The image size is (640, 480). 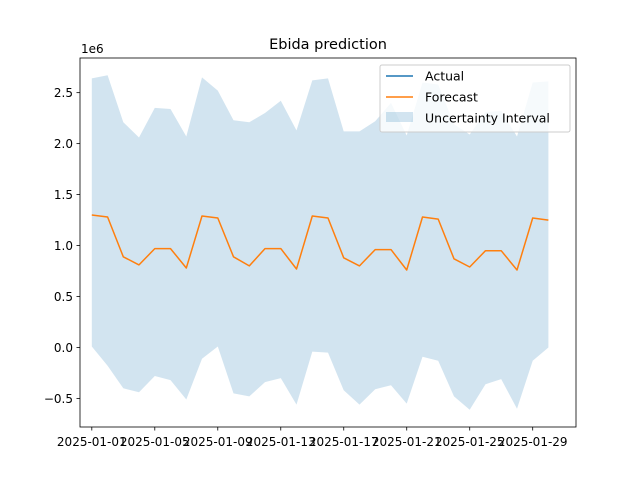 I want to click on x-tick-label: 2025-01-21, so click(x=407, y=442).